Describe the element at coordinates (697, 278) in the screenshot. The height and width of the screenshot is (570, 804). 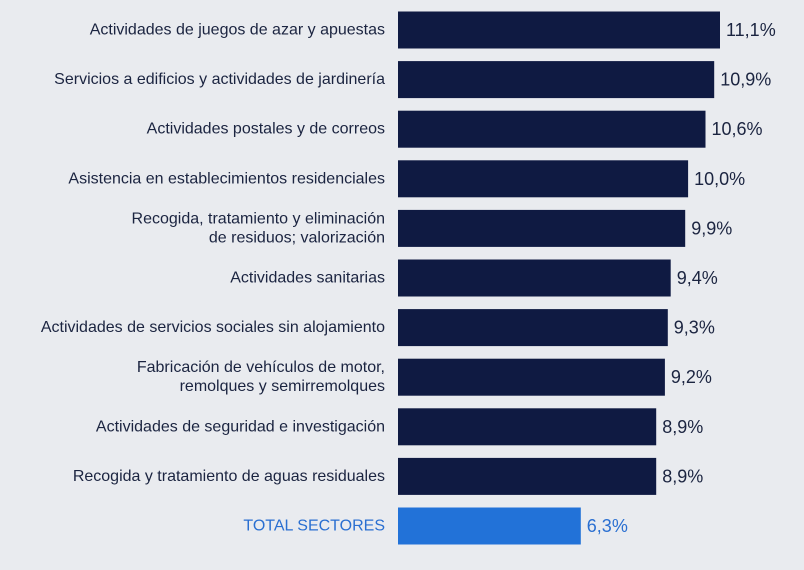
I see `value-label: 9,4%` at that location.